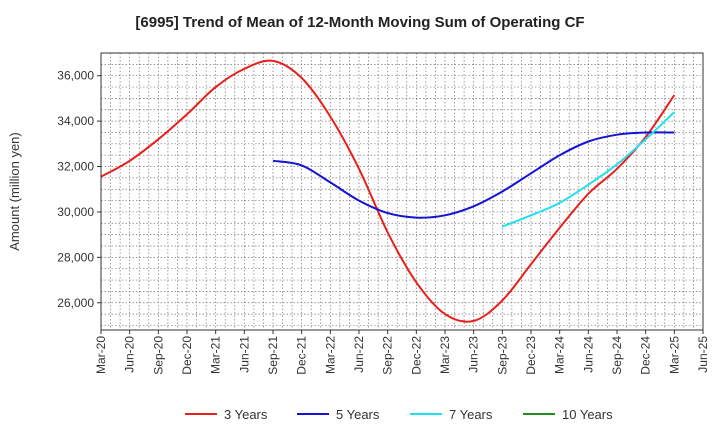  Describe the element at coordinates (588, 354) in the screenshot. I see `x-tick-label: Jun-24` at that location.